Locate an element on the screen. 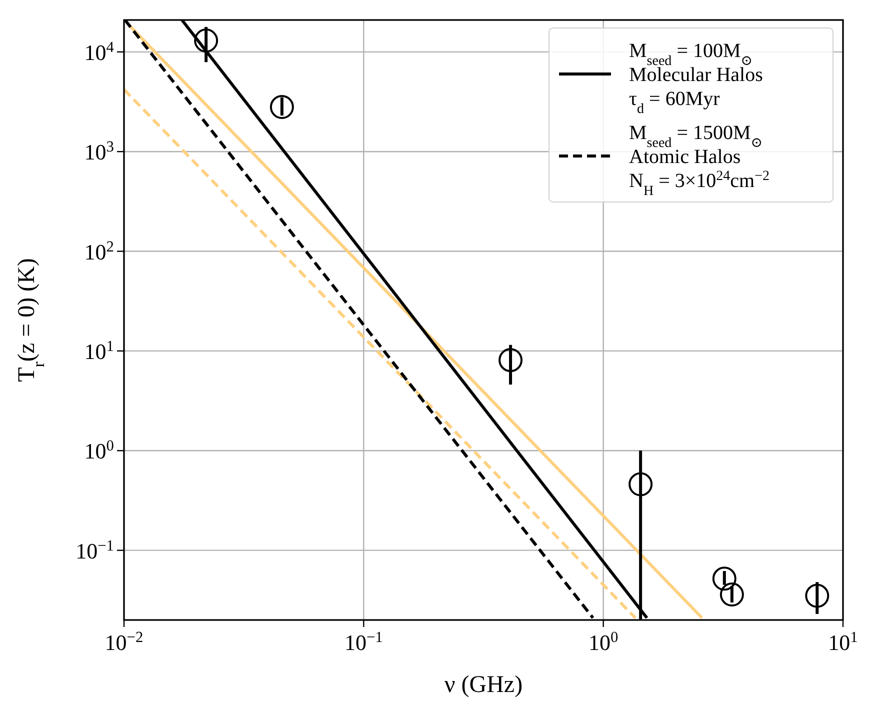 This screenshot has height=718, width=880. x-axis-title: ν (GHz) is located at coordinates (483, 685).